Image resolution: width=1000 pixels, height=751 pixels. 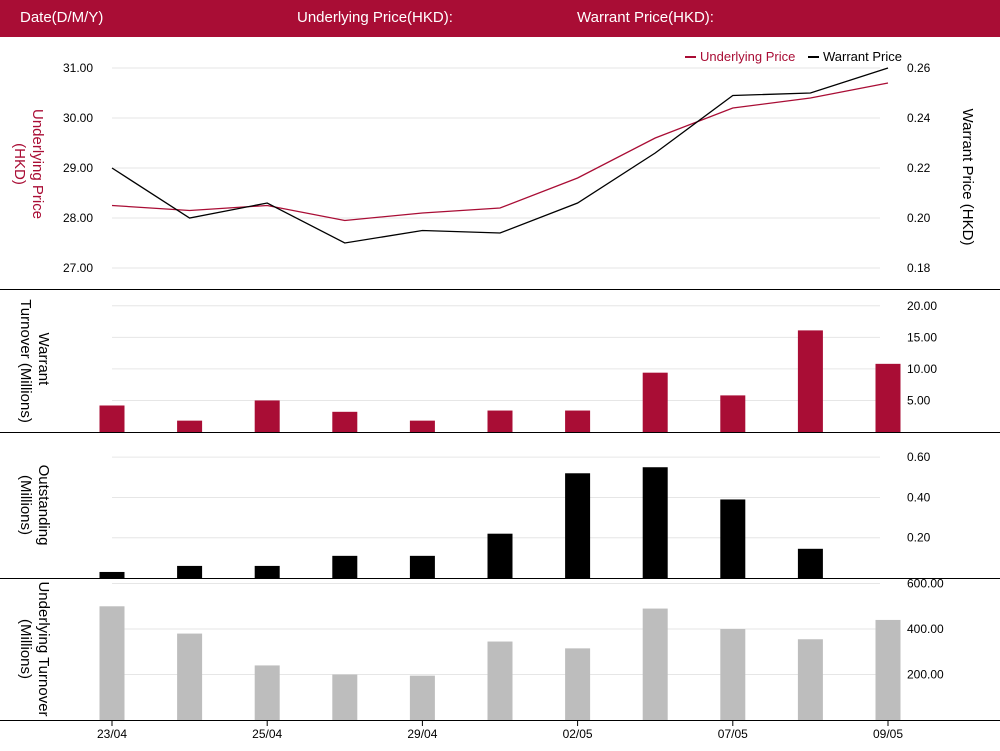 I want to click on outstanding-axis-title: Outstanding(Millions), so click(x=34, y=505).